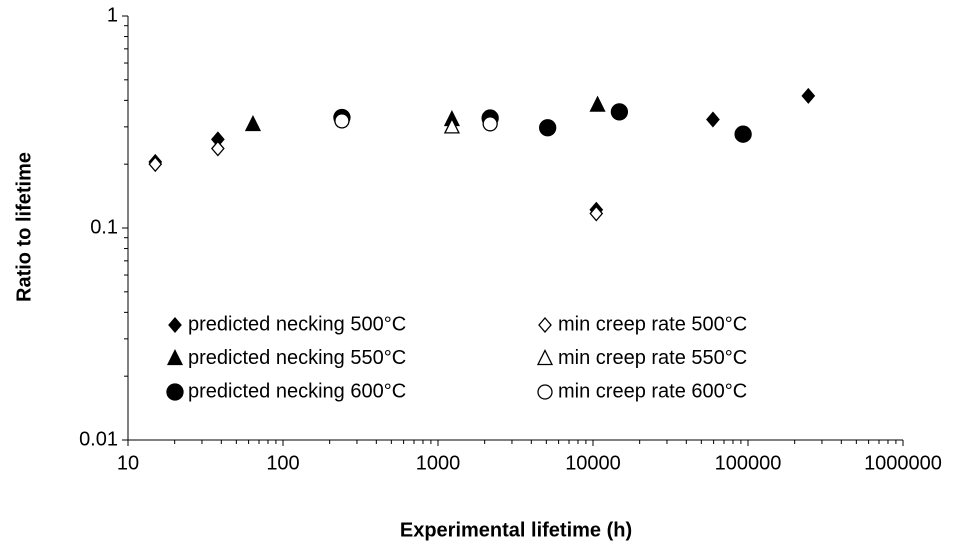 The height and width of the screenshot is (549, 956). I want to click on x-tick-label: 10000, so click(593, 463).